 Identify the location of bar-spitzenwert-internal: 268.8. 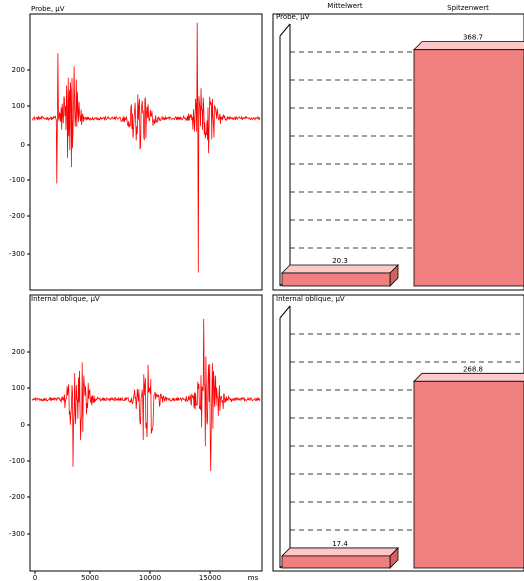
(468, 467).